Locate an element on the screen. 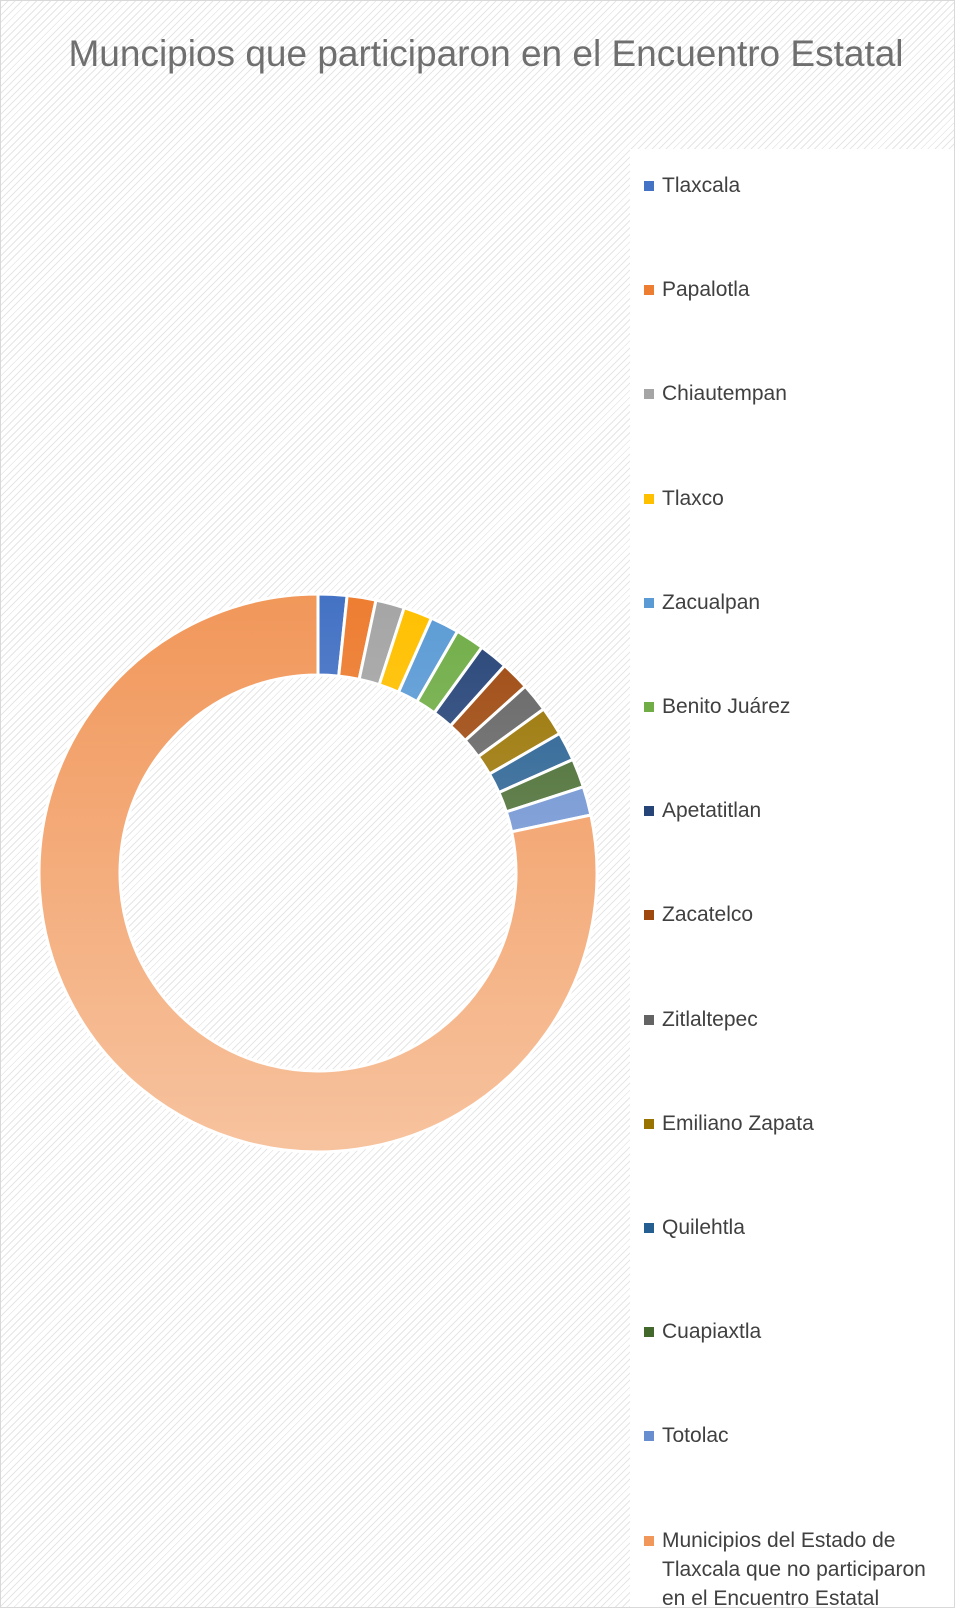 The image size is (955, 1608). legend-item: Quilehtla is located at coordinates (794, 1227).